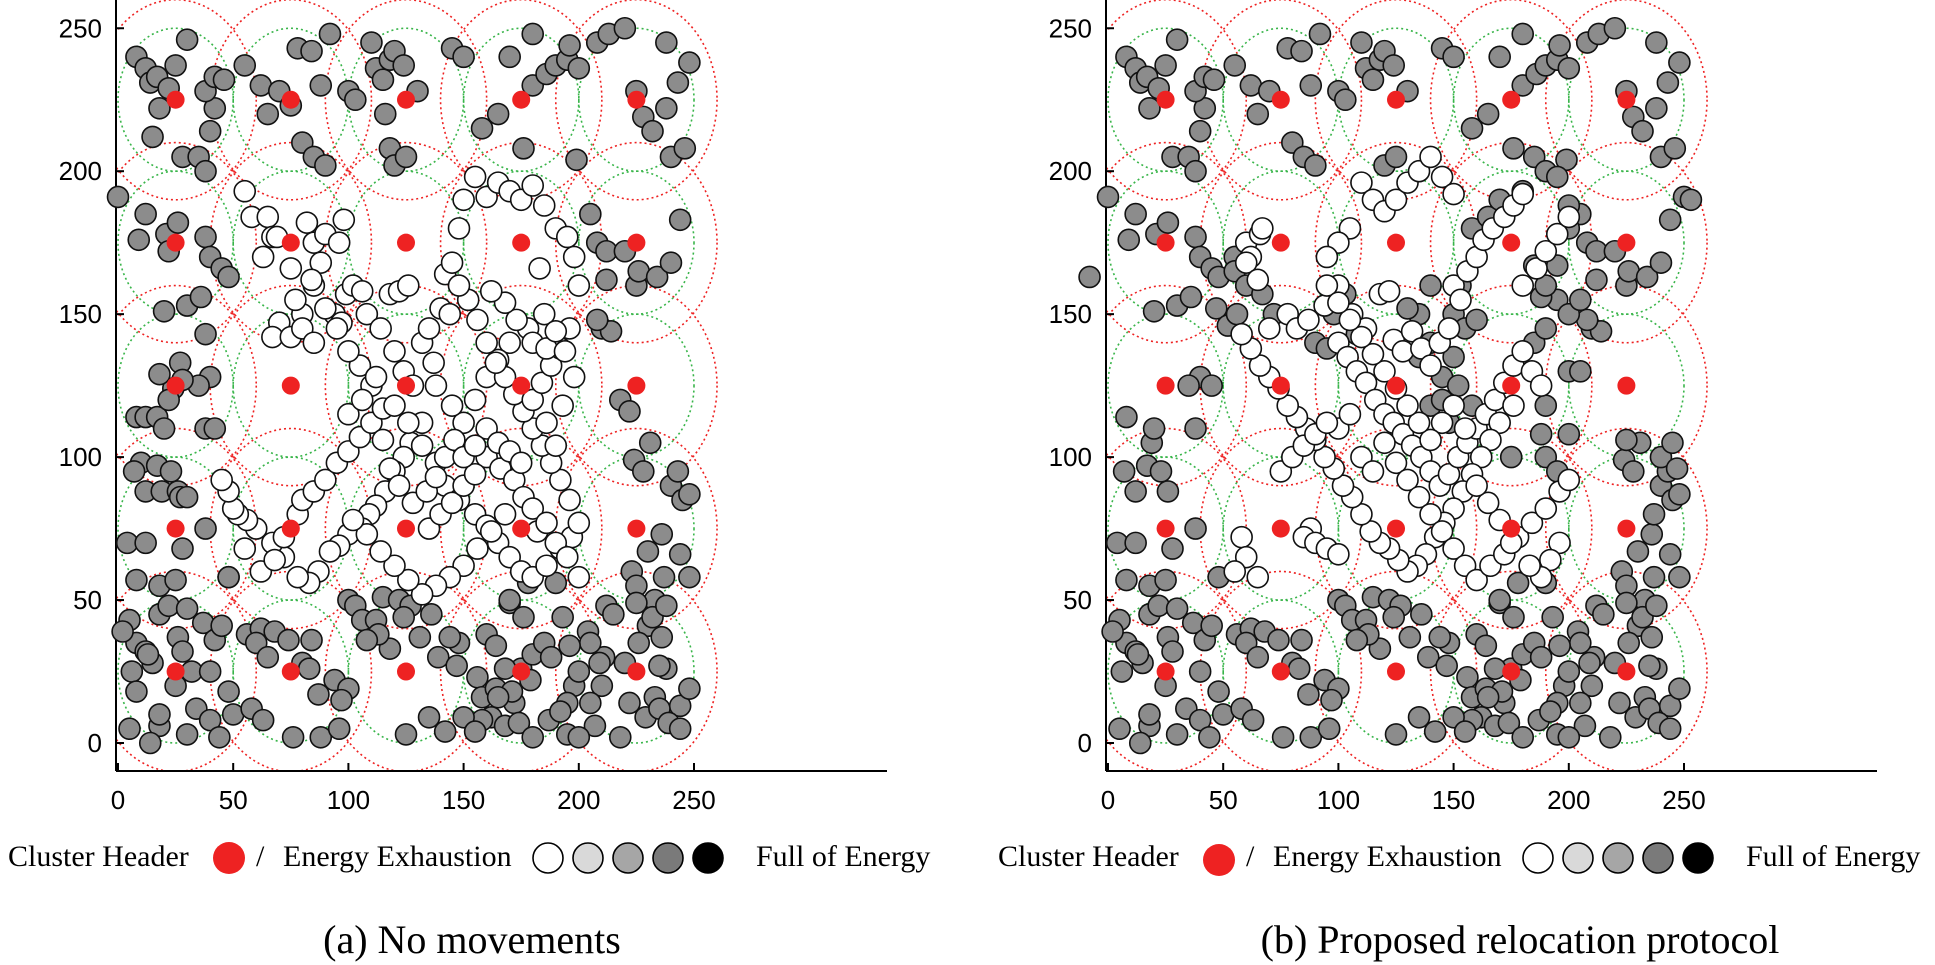 Image resolution: width=1935 pixels, height=965 pixels. Describe the element at coordinates (1223, 800) in the screenshot. I see `x-tick-label: 50` at that location.